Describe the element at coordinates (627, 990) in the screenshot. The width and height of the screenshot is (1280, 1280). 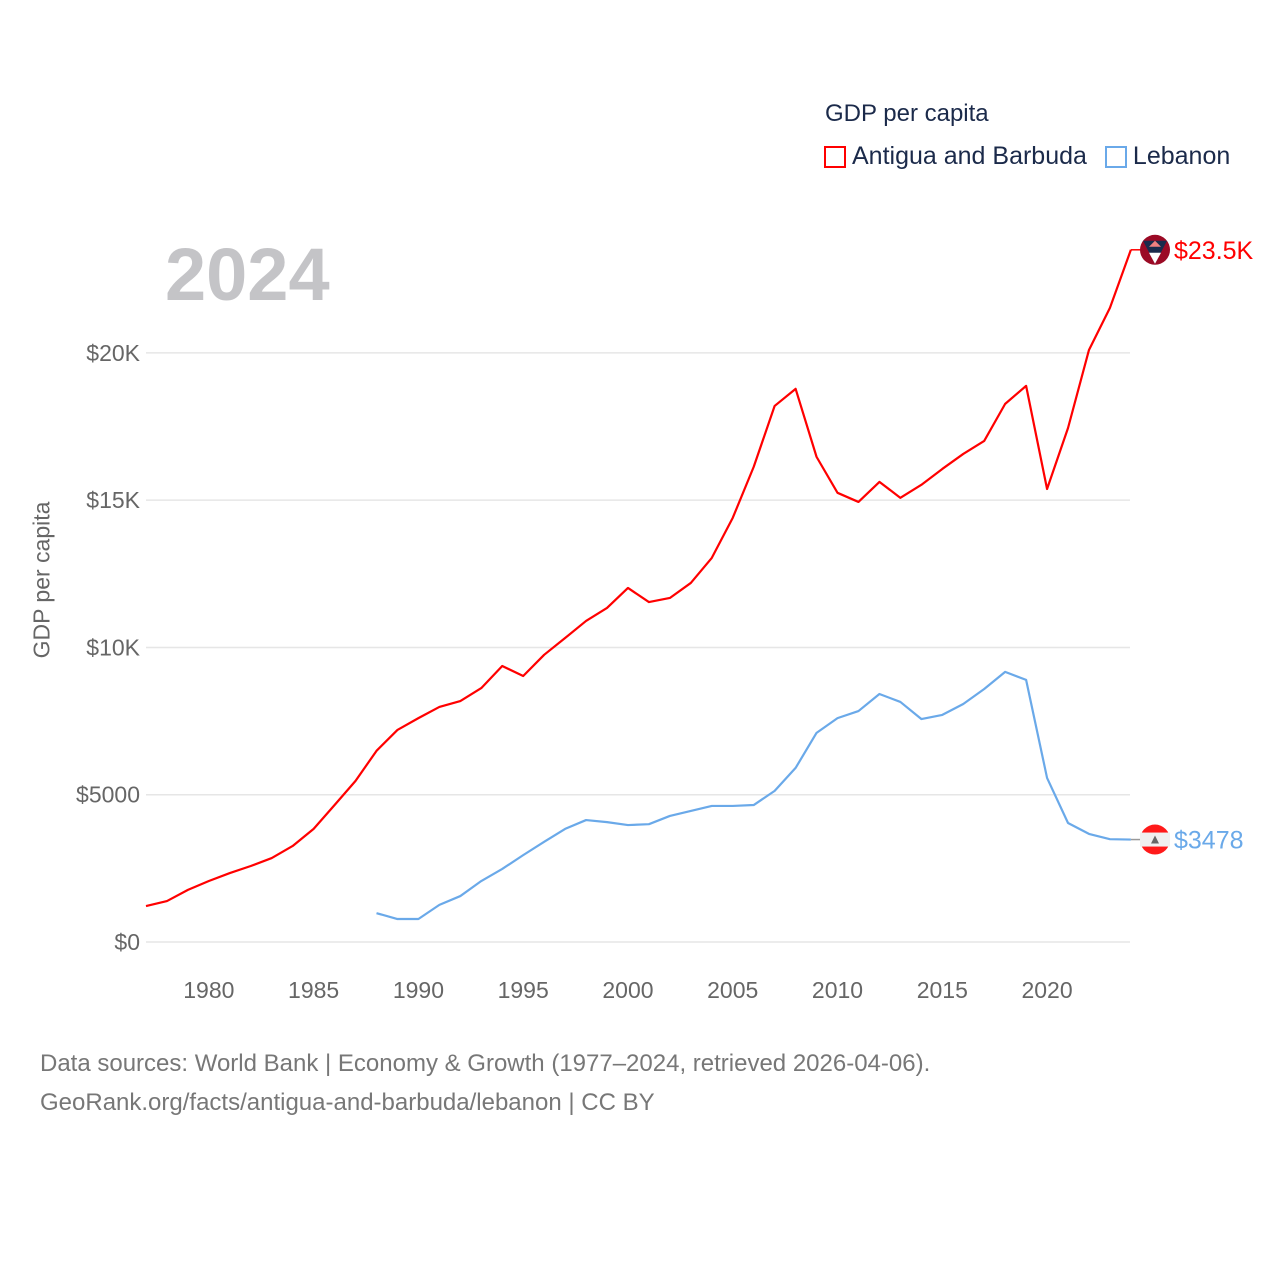
I see `x-tick-label: 2000` at that location.